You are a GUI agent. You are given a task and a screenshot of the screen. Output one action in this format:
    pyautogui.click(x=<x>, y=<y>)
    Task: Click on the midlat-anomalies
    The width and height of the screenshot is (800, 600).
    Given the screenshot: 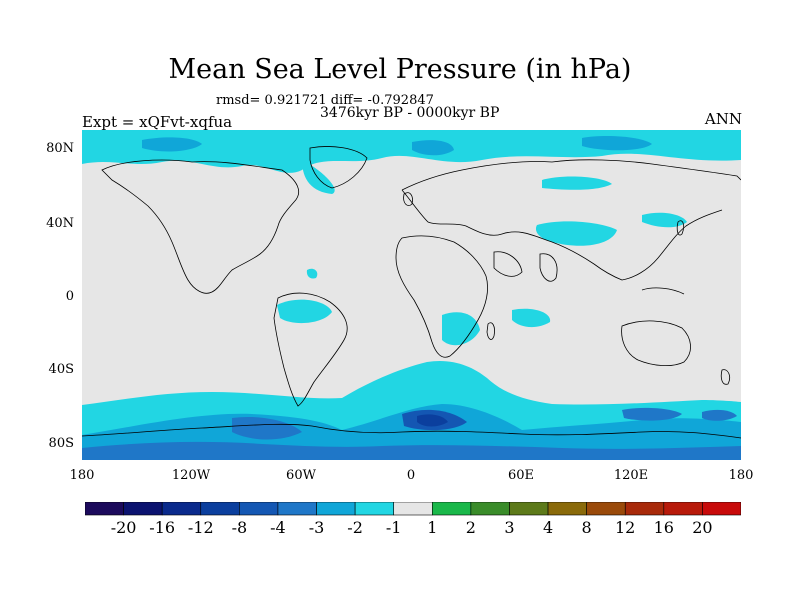 What is the action you would take?
    pyautogui.click(x=482, y=279)
    